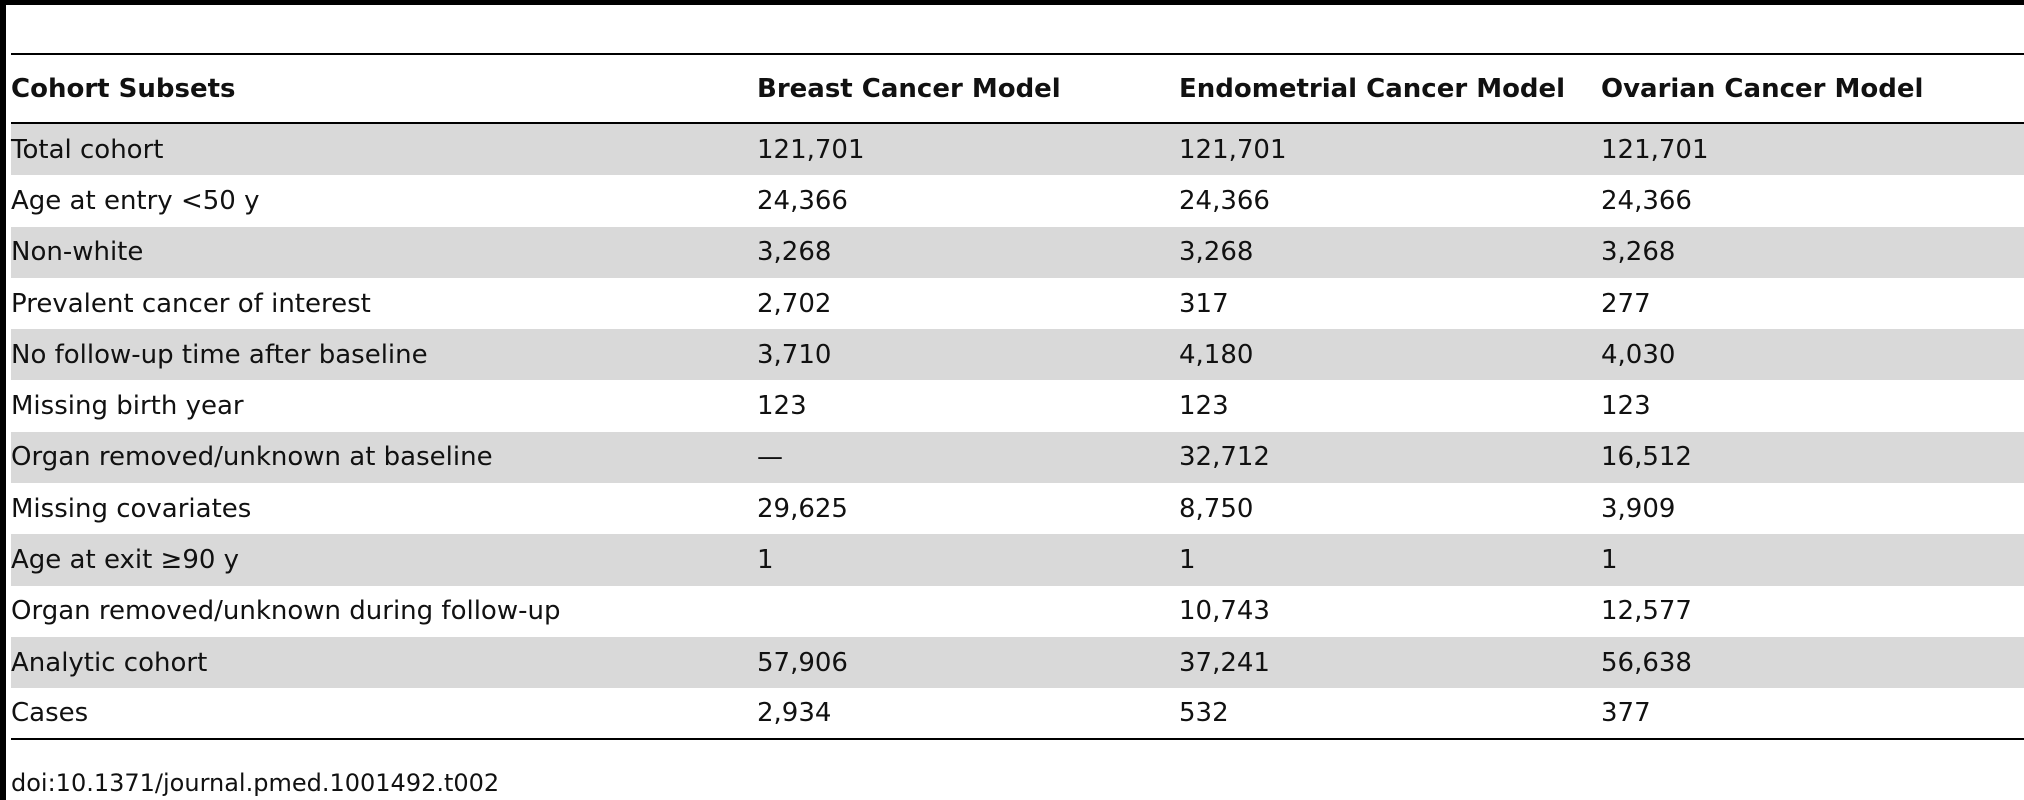 The image size is (2024, 800). What do you see at coordinates (794, 303) in the screenshot?
I see `breast-value: 2,702` at bounding box center [794, 303].